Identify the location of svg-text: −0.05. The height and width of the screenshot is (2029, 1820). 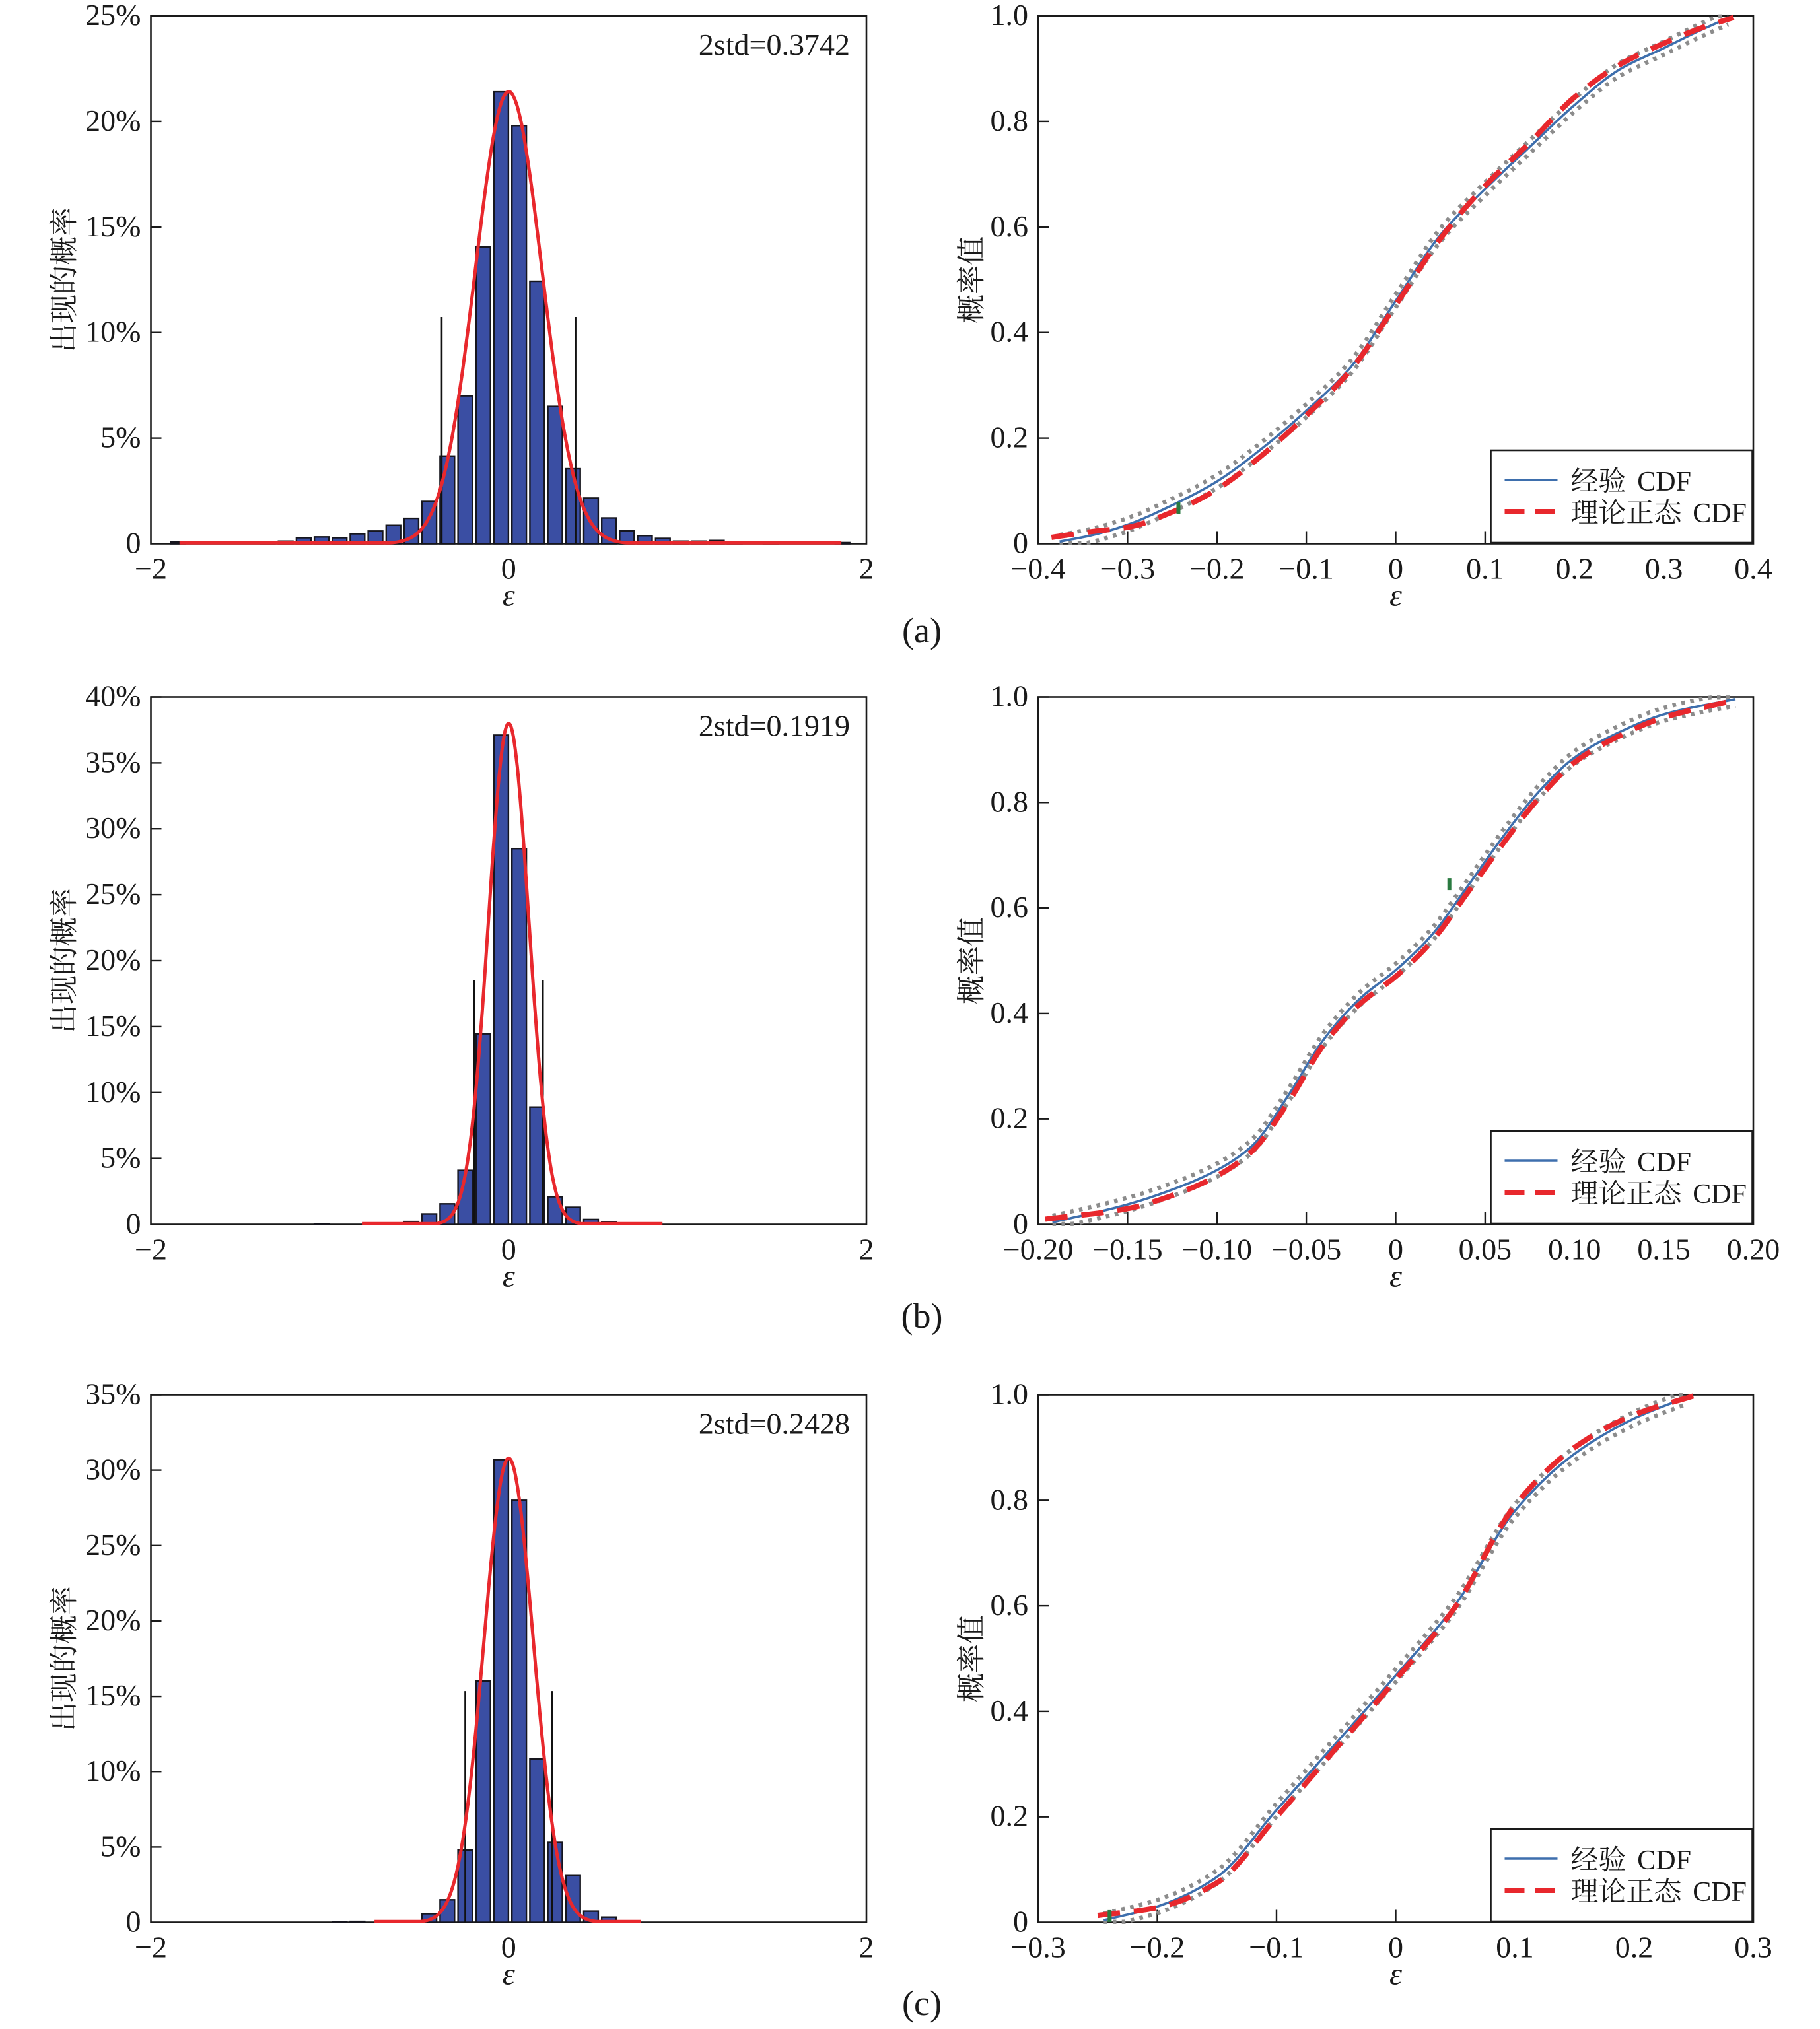
(1306, 1249).